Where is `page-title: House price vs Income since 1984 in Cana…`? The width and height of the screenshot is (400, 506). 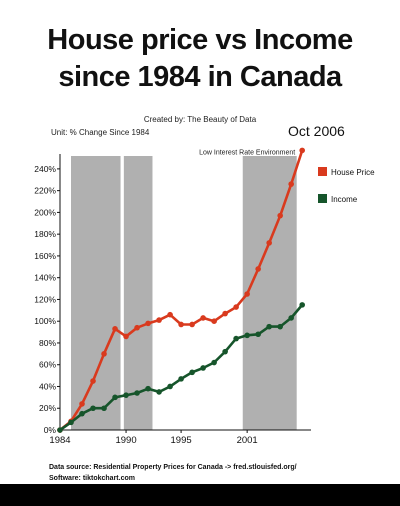
page-title: House price vs Income since 1984 in Cana… is located at coordinates (200, 59).